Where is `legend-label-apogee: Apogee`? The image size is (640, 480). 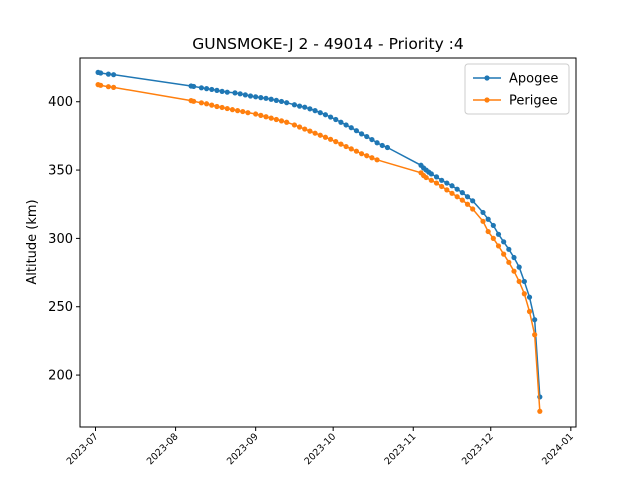 legend-label-apogee: Apogee is located at coordinates (533, 79).